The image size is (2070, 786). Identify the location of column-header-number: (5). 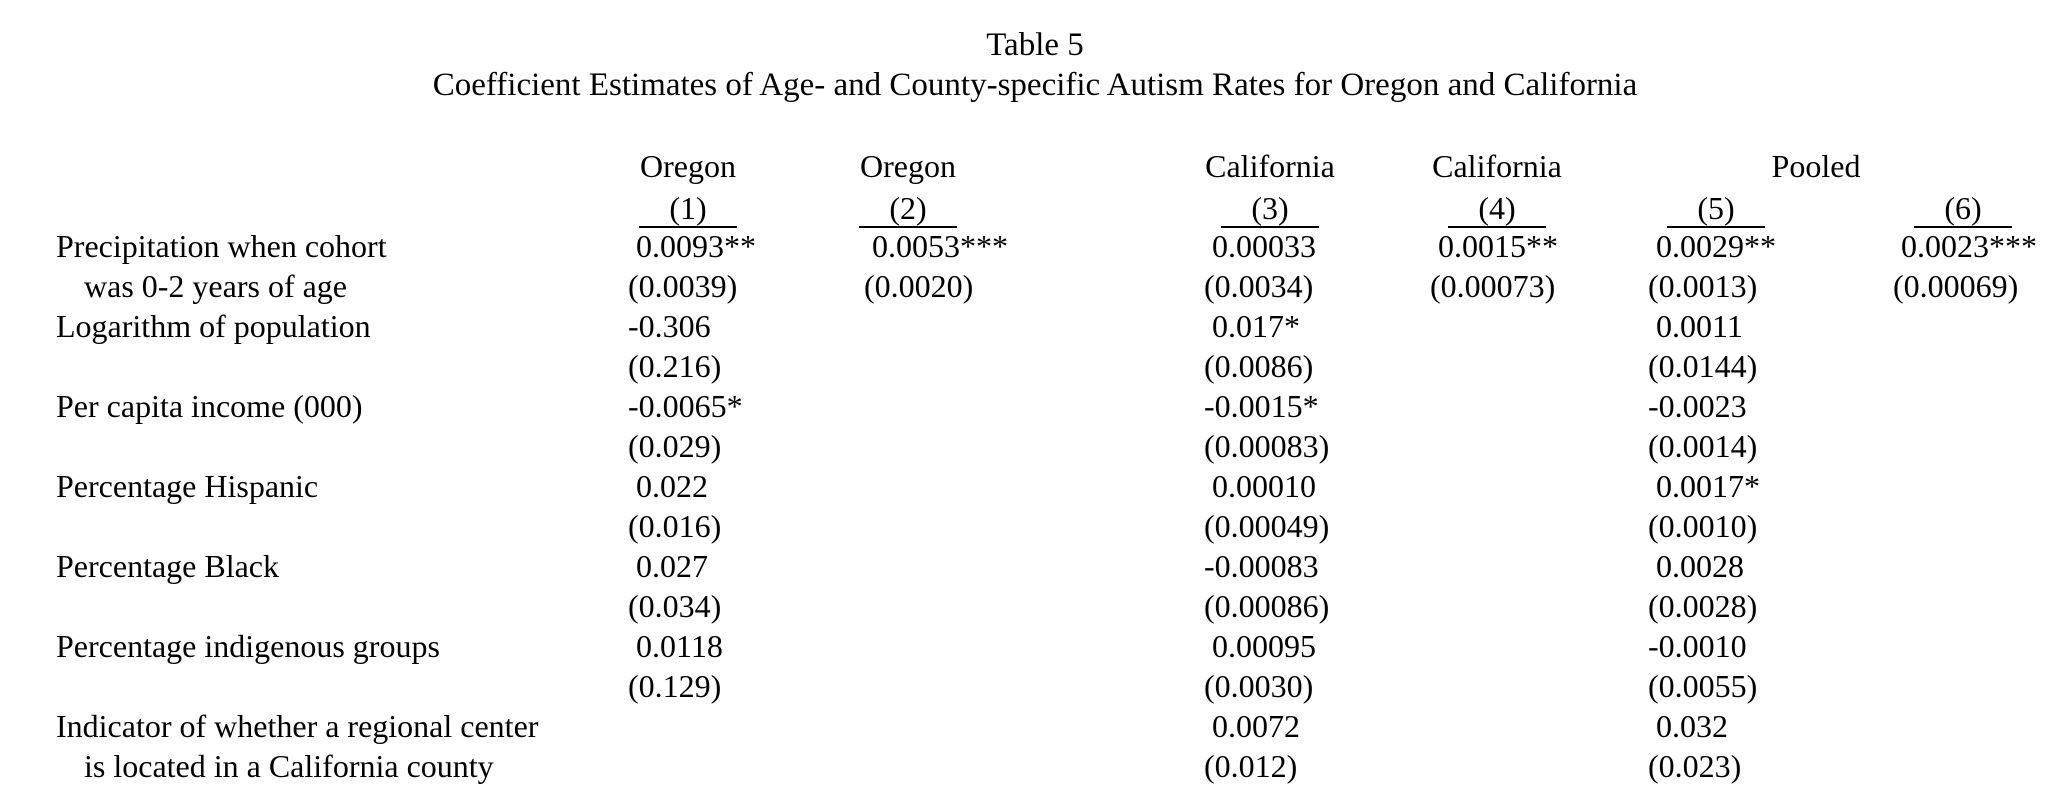
(1716, 208).